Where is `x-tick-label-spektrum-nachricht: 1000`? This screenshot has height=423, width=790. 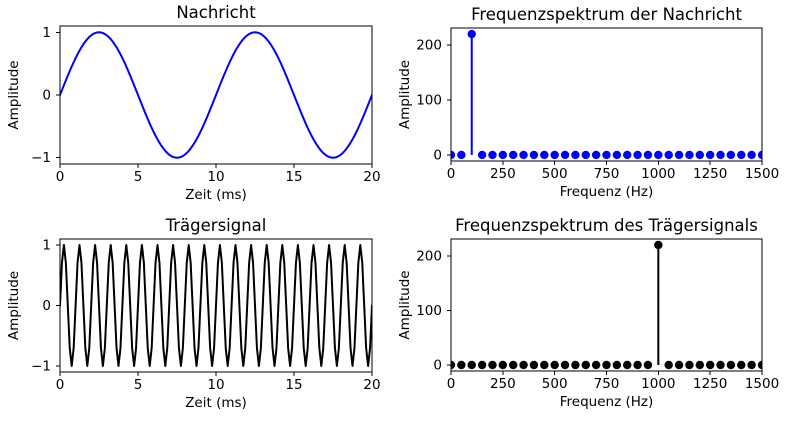
x-tick-label-spektrum-nachricht: 1000 is located at coordinates (658, 174).